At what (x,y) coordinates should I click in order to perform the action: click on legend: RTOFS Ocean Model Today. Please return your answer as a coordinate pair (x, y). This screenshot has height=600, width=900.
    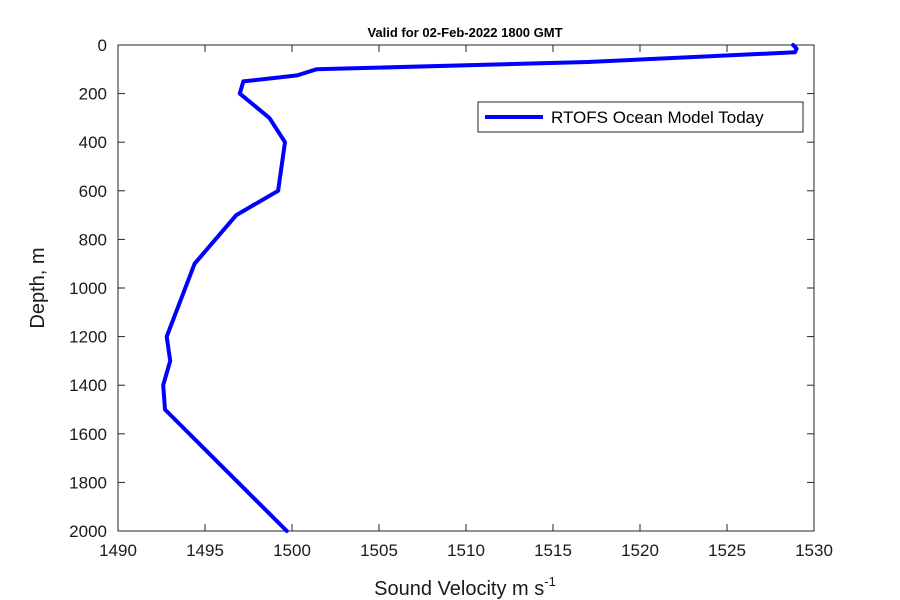
    Looking at the image, I should click on (640, 117).